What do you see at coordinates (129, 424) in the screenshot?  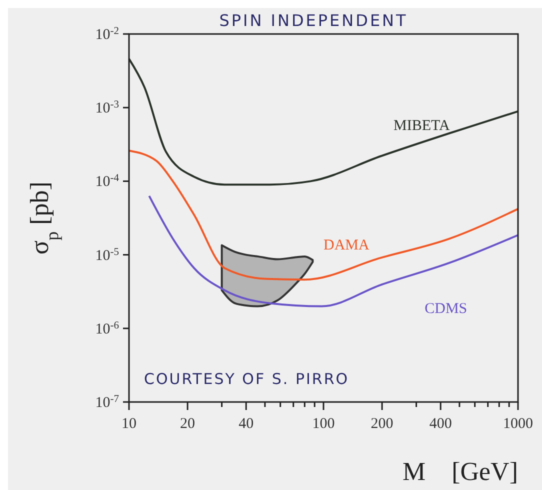 I see `x-tick-label: 10` at bounding box center [129, 424].